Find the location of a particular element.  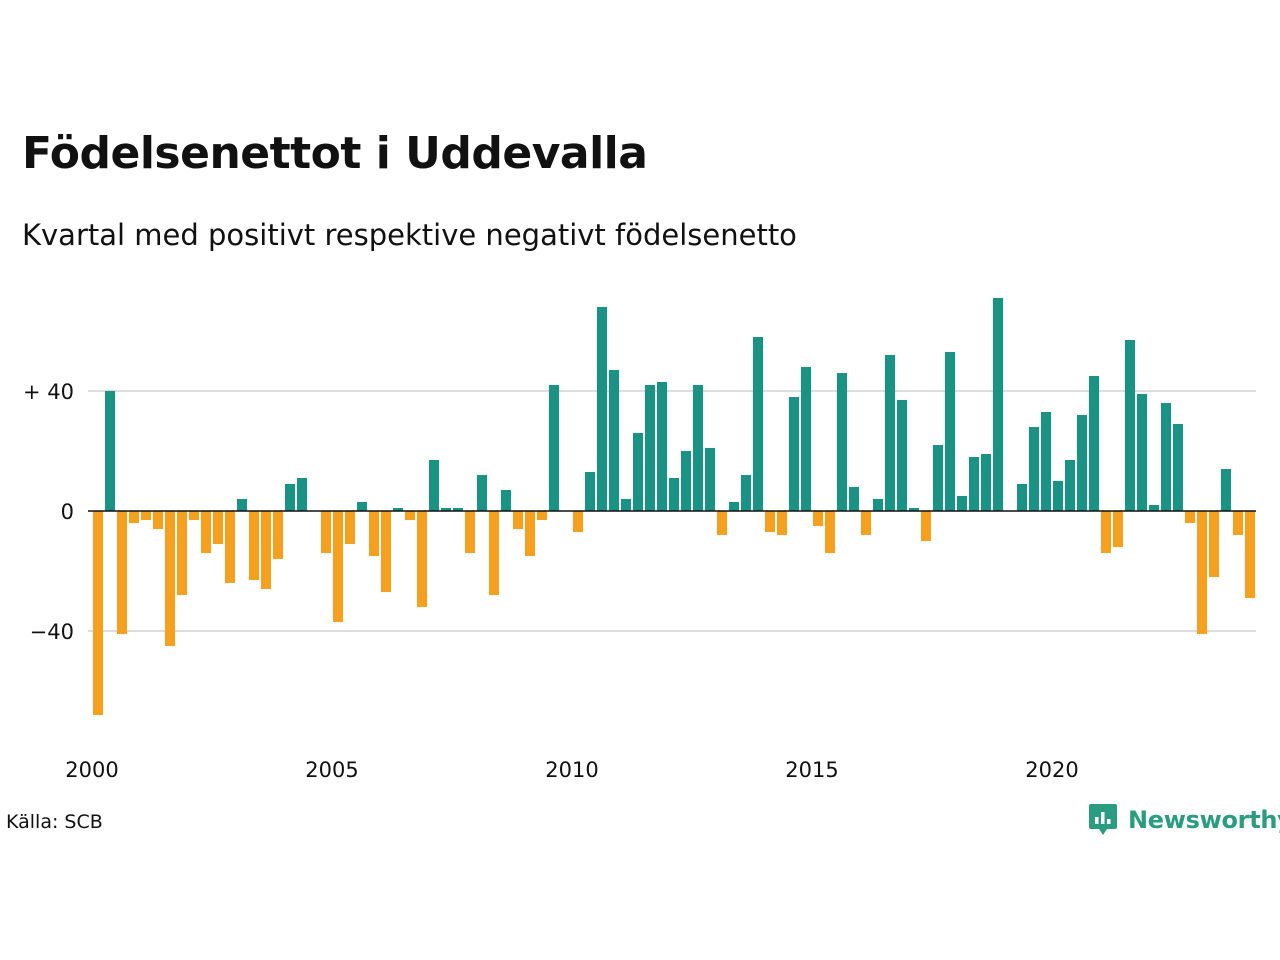

y-tick-label: + 40 is located at coordinates (48, 392).